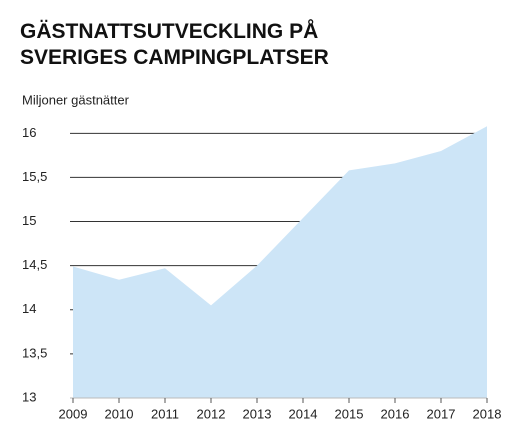 The image size is (525, 446). What do you see at coordinates (441, 413) in the screenshot?
I see `x-tick-label: 2017` at bounding box center [441, 413].